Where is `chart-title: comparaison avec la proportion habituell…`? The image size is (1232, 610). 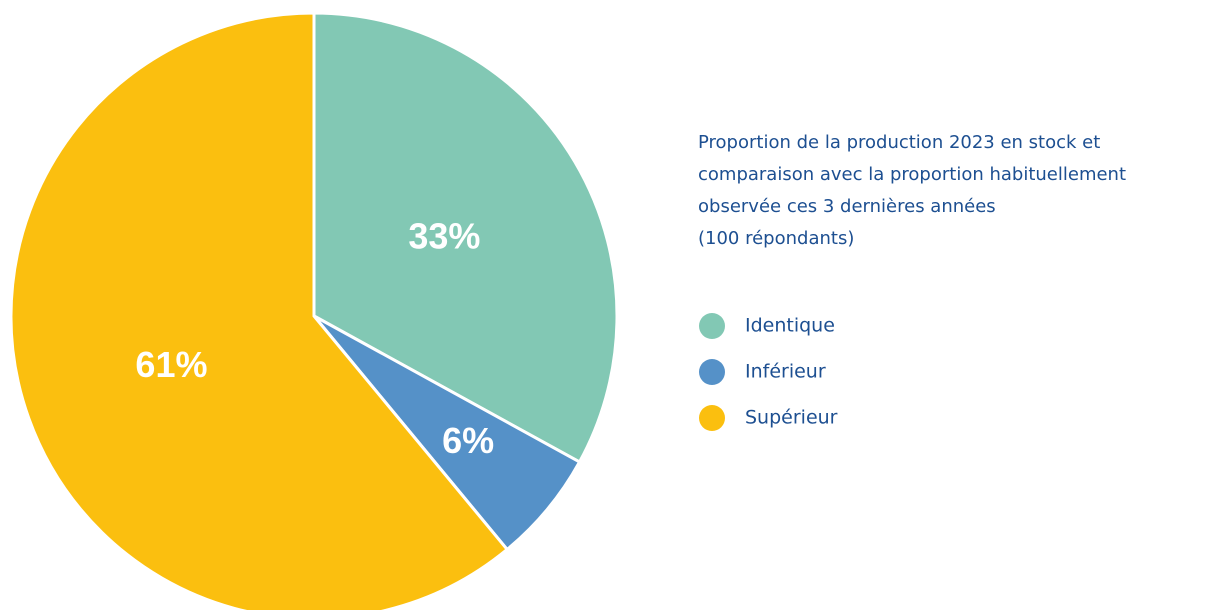 chart-title: comparaison avec la proportion habituell… is located at coordinates (912, 174).